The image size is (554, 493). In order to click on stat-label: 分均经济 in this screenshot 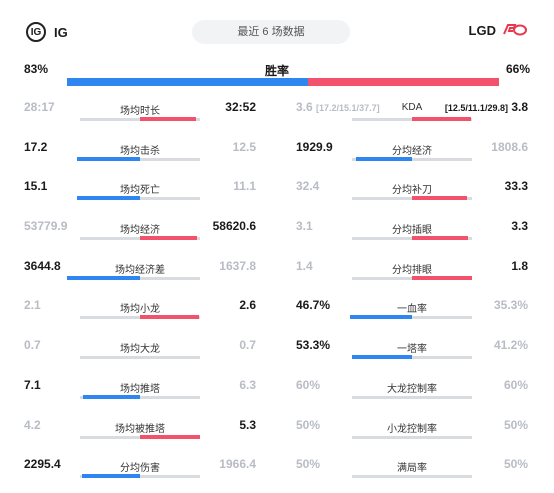, I will do `click(412, 151)`.